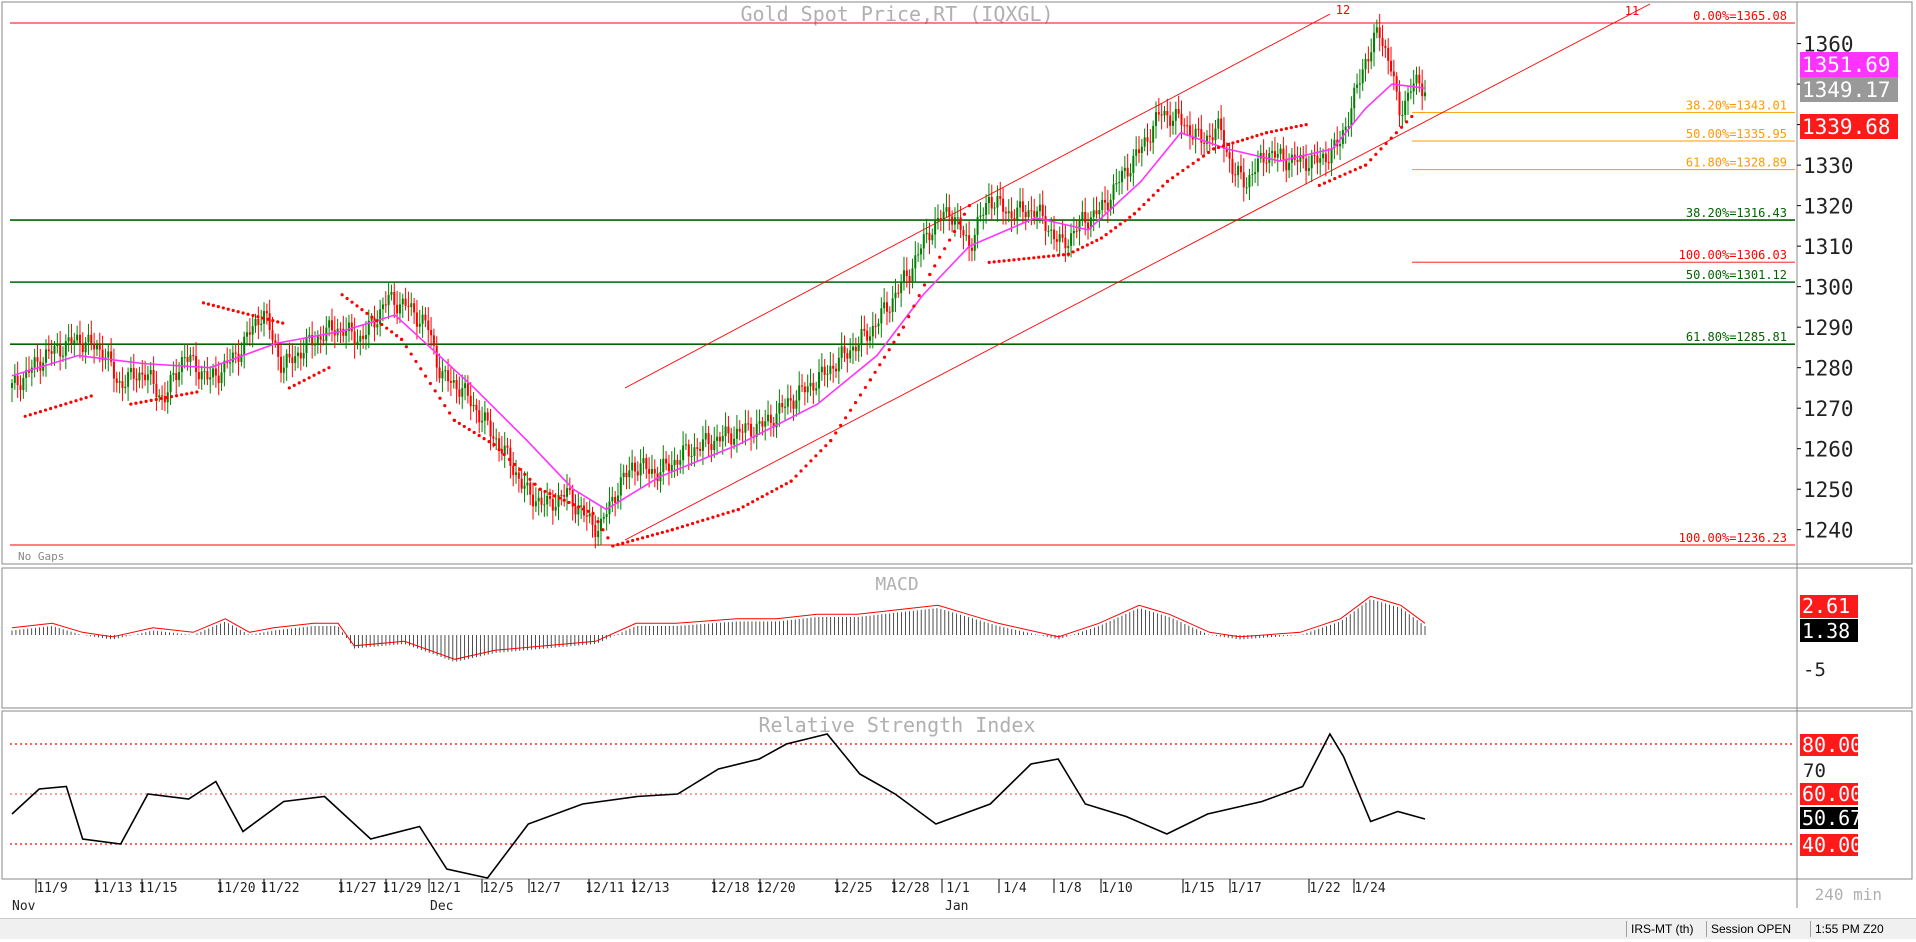  I want to click on day-tick-label: 1/8, so click(1069, 888).